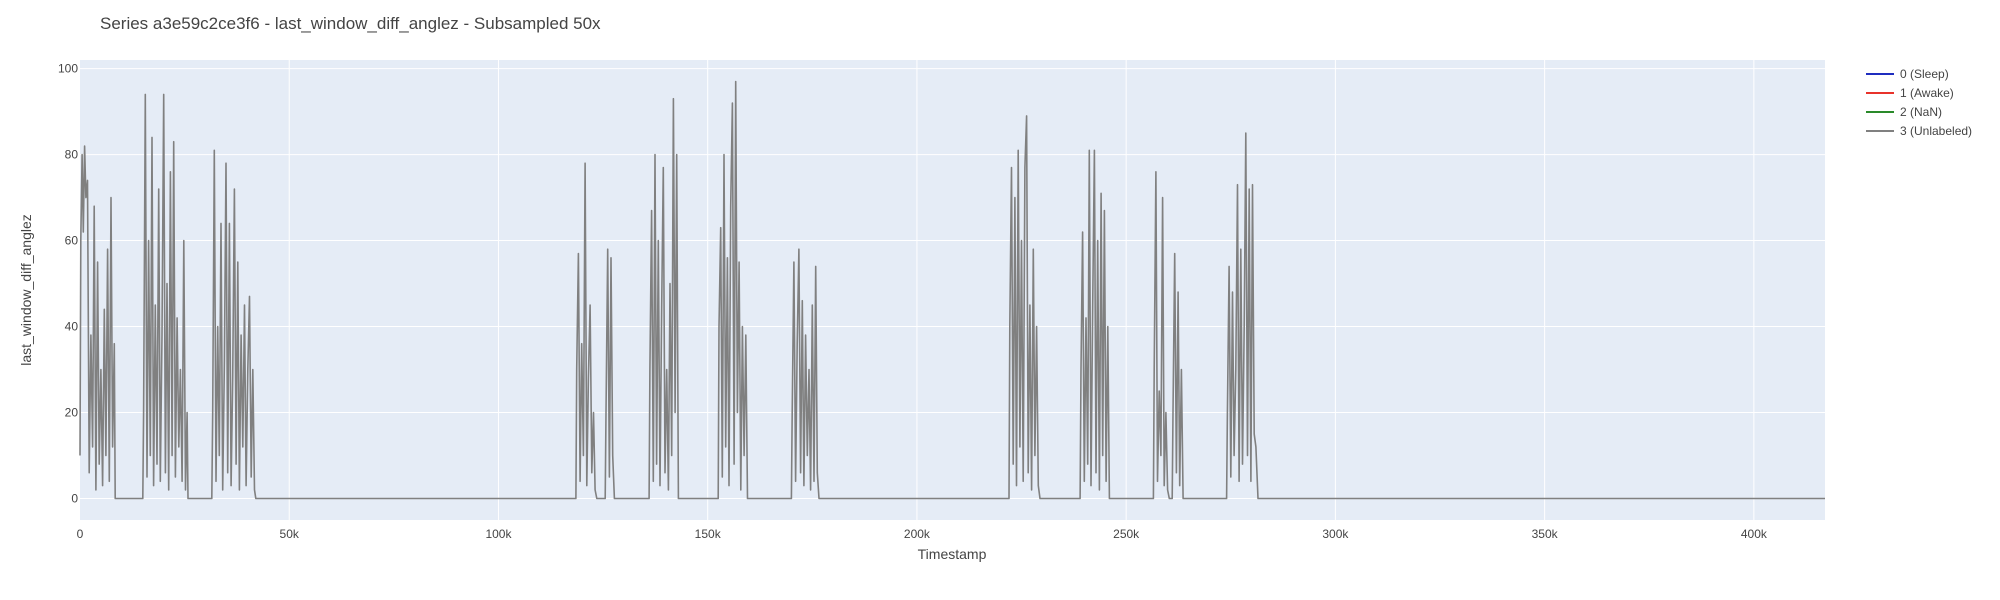 This screenshot has height=600, width=2000. I want to click on x-tick-label: 350k, so click(1545, 534).